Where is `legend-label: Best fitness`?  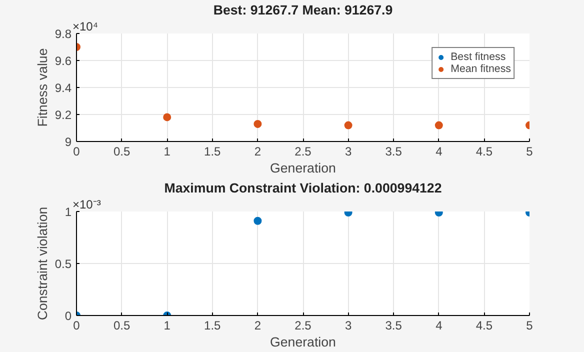 legend-label: Best fitness is located at coordinates (478, 57).